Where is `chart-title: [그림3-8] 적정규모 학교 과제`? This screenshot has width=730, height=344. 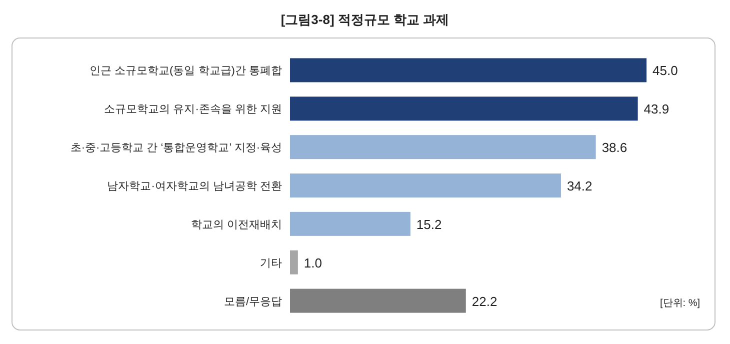 chart-title: [그림3-8] 적정규모 학교 과제 is located at coordinates (365, 19).